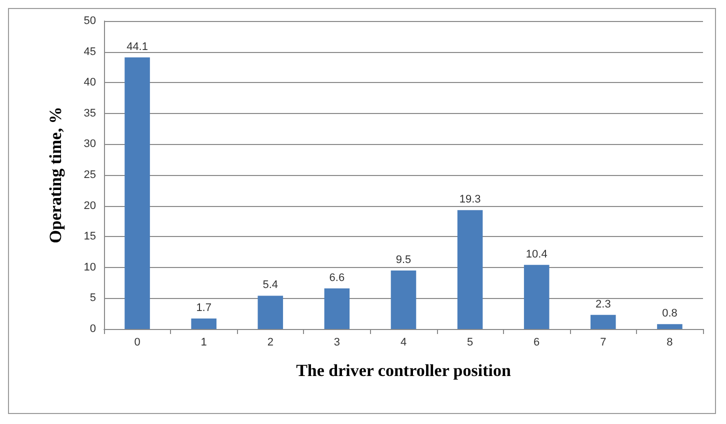  I want to click on y-tick-label: 30, so click(90, 144).